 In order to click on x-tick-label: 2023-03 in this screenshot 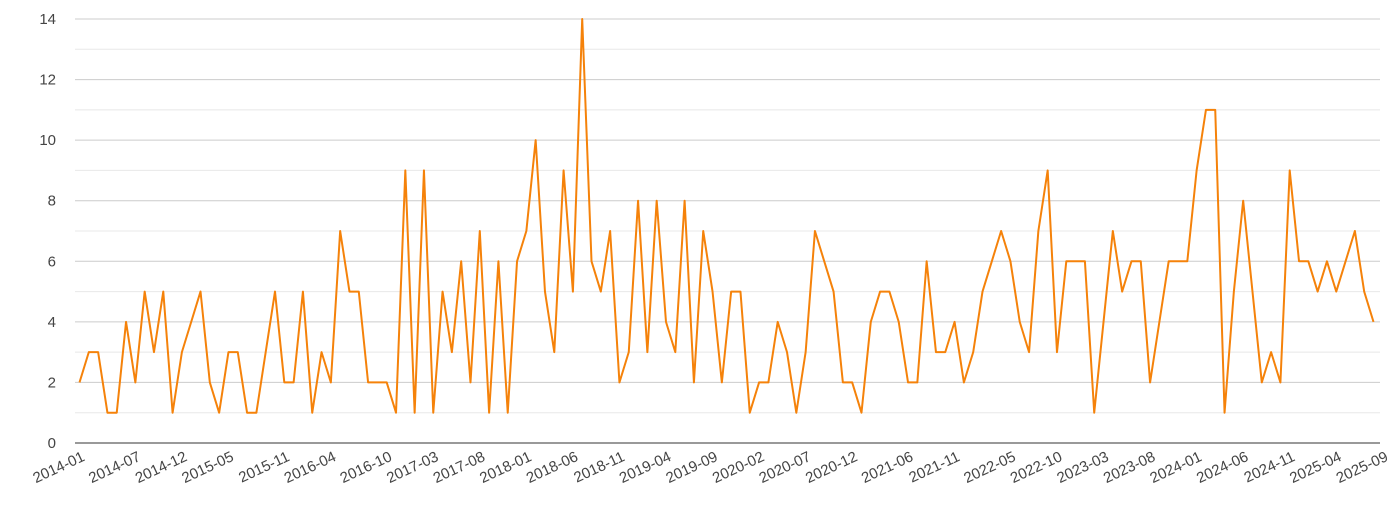, I will do `click(1082, 467)`.